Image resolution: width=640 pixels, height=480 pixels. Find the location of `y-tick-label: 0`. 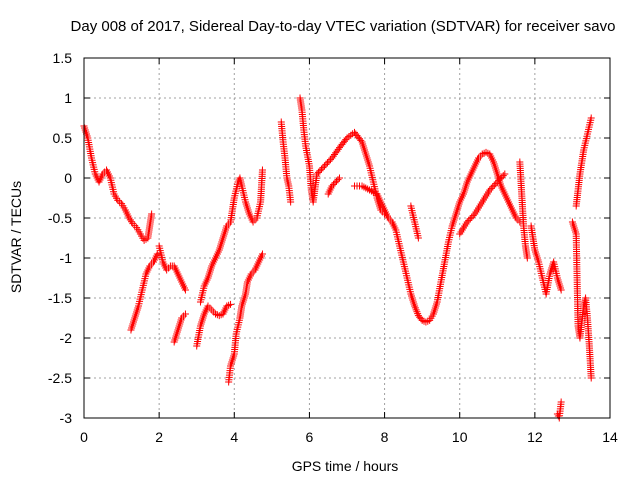

y-tick-label: 0 is located at coordinates (68, 178).